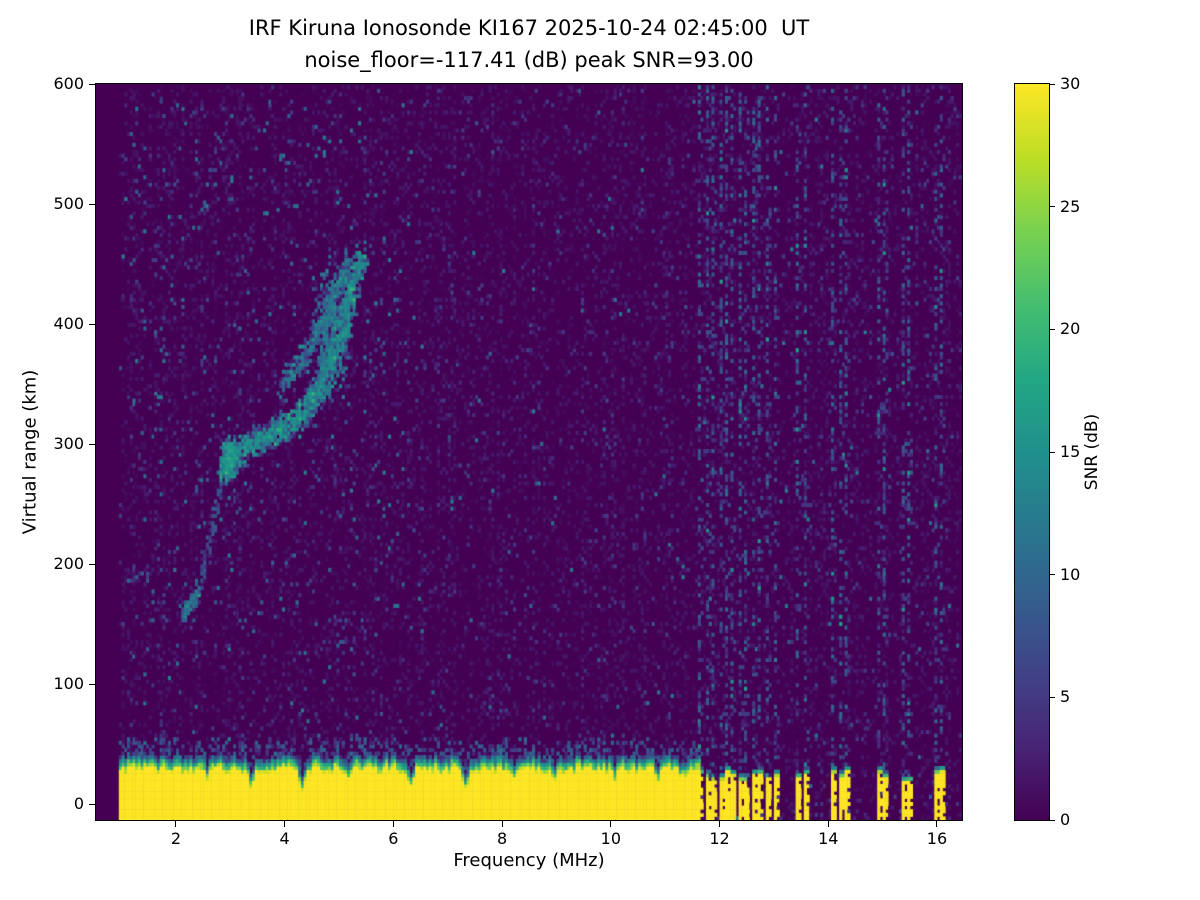 Image resolution: width=1200 pixels, height=900 pixels. I want to click on colorbar-tick-label-5: 5, so click(1065, 697).